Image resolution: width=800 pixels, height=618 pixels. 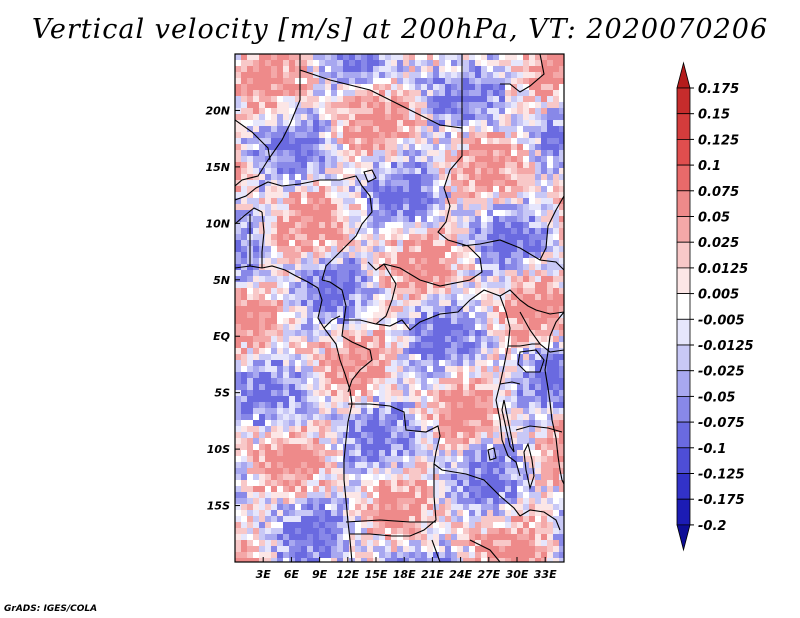 I want to click on lon-axis: 3E 6E 9E 12E 15E 18E 21E 24E 27E 30E 33E, so click(x=406, y=569).